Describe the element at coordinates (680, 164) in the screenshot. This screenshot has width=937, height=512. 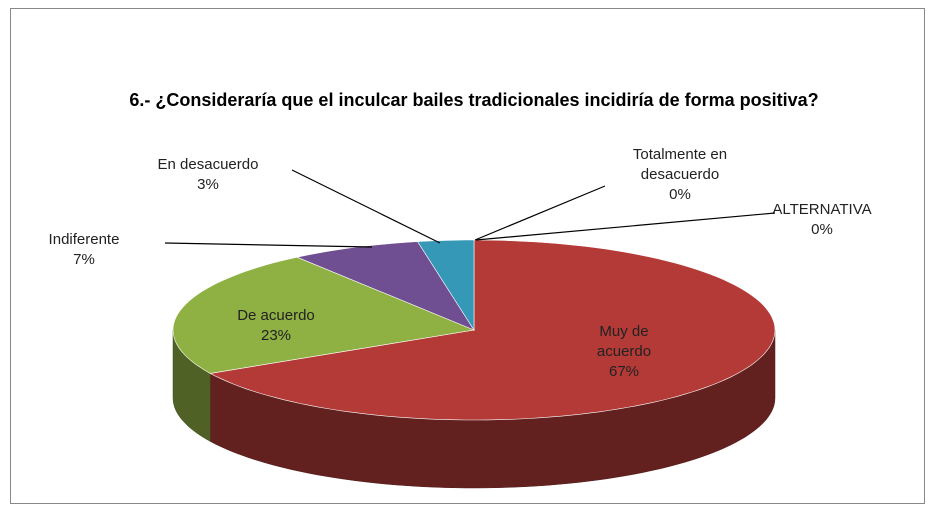
I see `data-label-name: Totalmente en desacuerdo` at that location.